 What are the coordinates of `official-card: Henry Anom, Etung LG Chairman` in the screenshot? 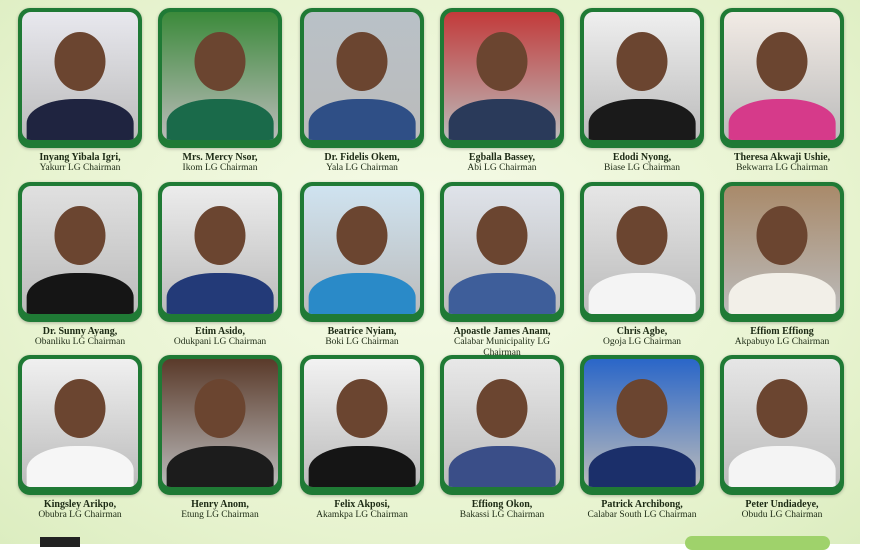 It's located at (220, 438).